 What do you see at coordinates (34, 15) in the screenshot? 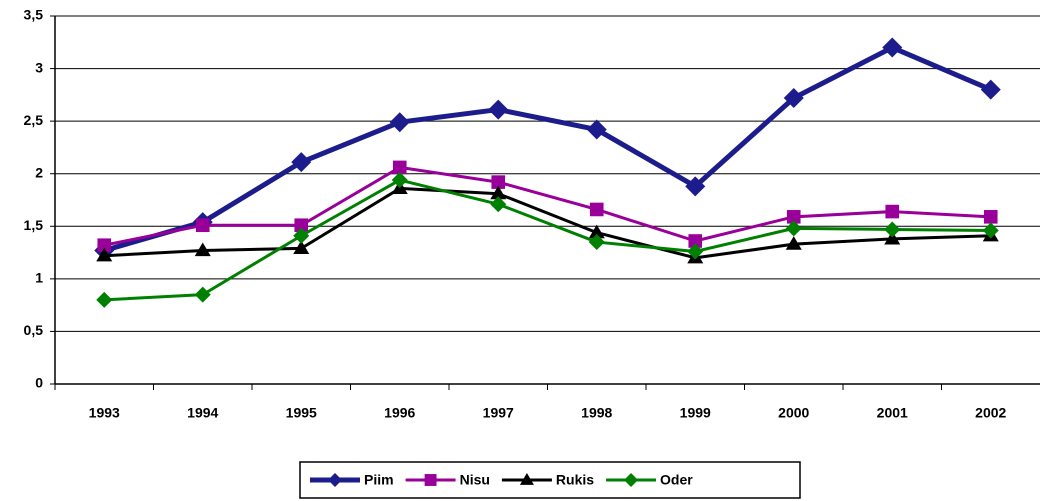
I see `y-tick-label: 3,5` at bounding box center [34, 15].